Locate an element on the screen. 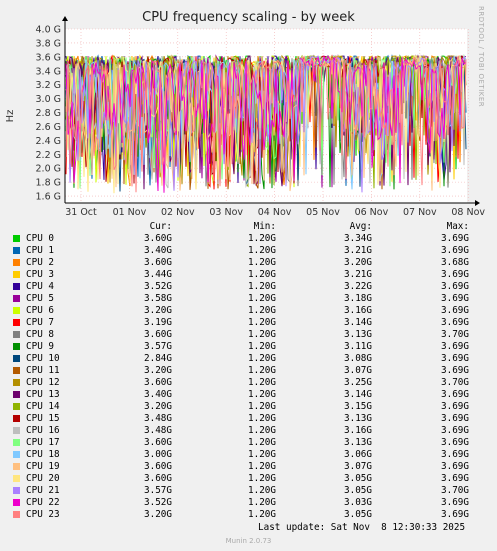 Image resolution: width=497 pixels, height=551 pixels. x-tick-label: 05 Nov is located at coordinates (323, 212).